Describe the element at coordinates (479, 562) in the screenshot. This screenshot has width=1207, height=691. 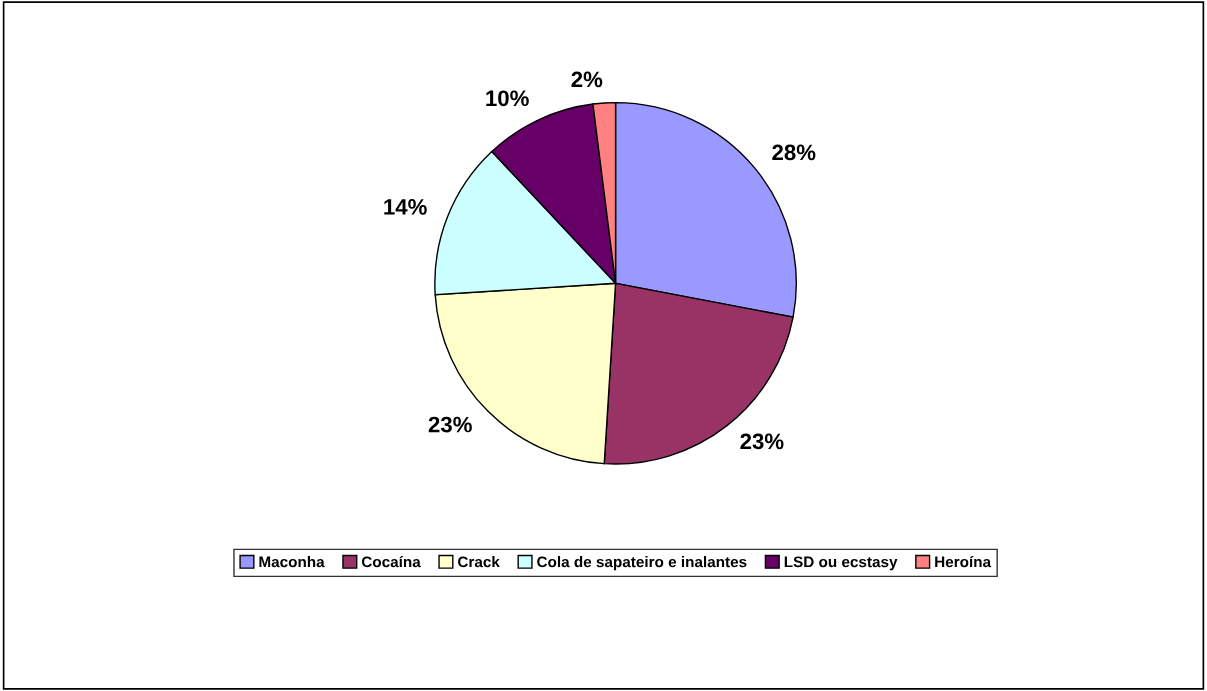
I see `legend-label: Crack` at that location.